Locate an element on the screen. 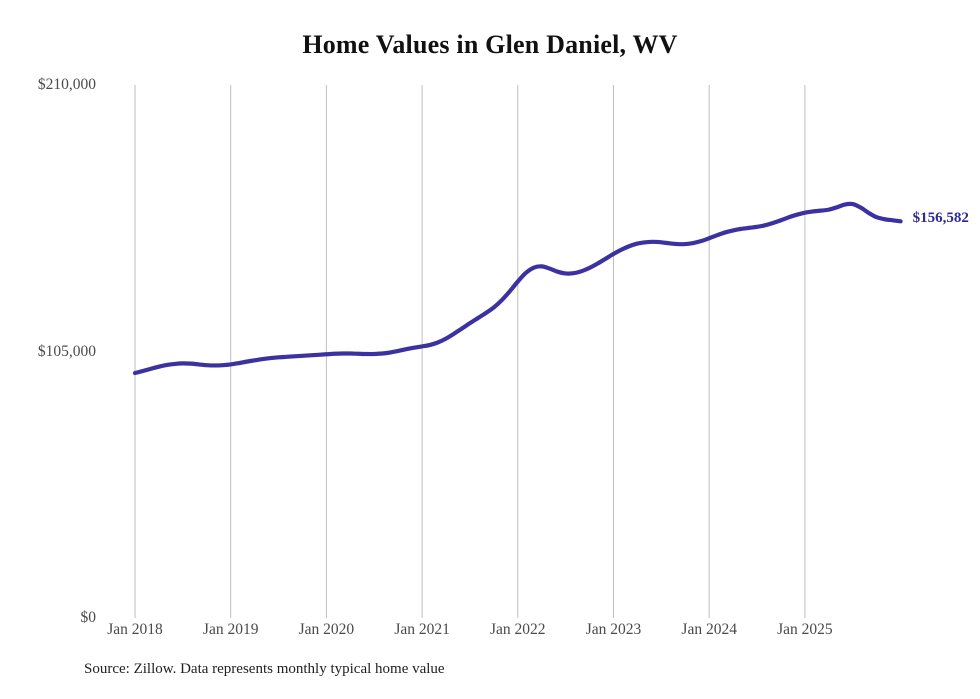 The image size is (980, 699). x-axis-tick-jan-2021: Jan 2021 is located at coordinates (422, 629).